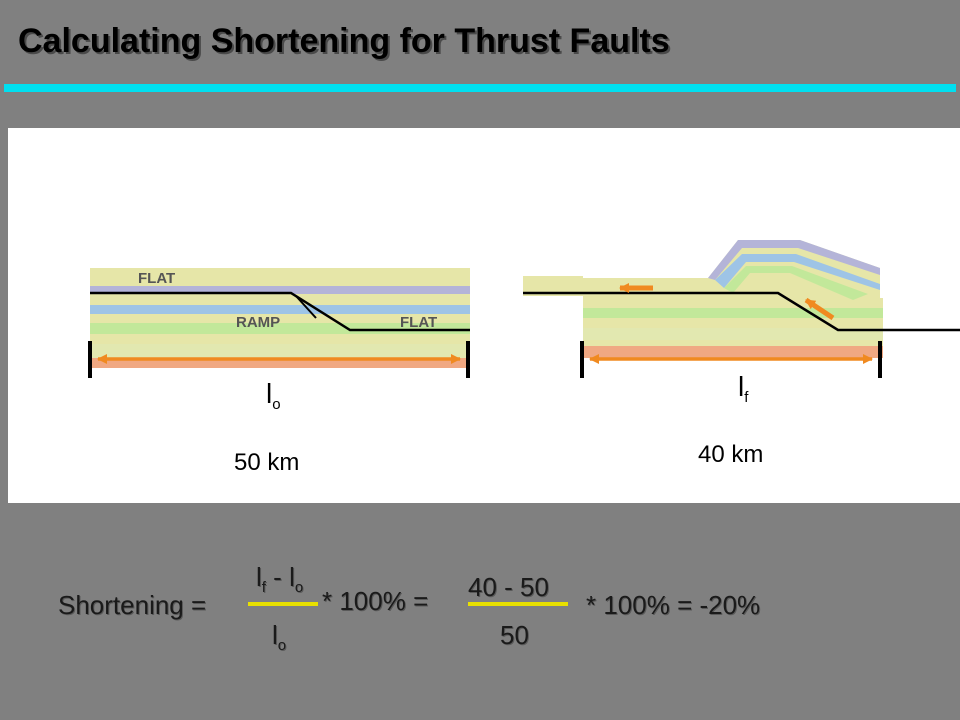 This screenshot has width=960, height=720. I want to click on formula-label: Shortening =, so click(132, 605).